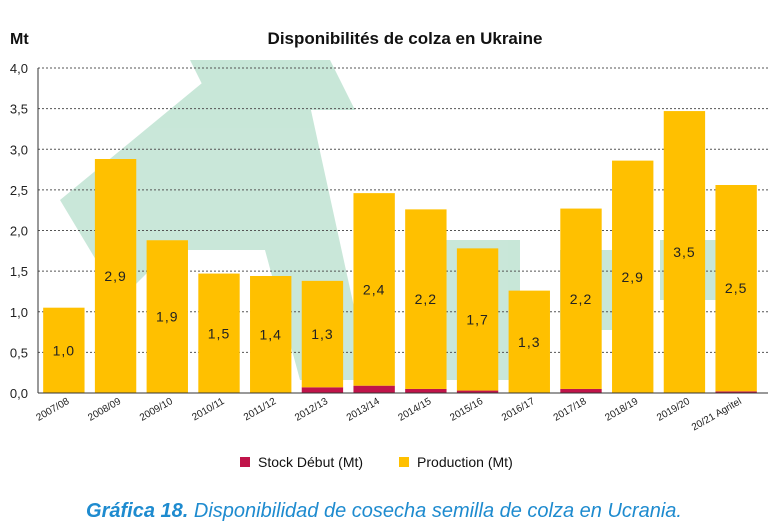 This screenshot has height=529, width=768. Describe the element at coordinates (376, 462) in the screenshot. I see `legend: Stock Début (Mt) Production (Mt)` at that location.